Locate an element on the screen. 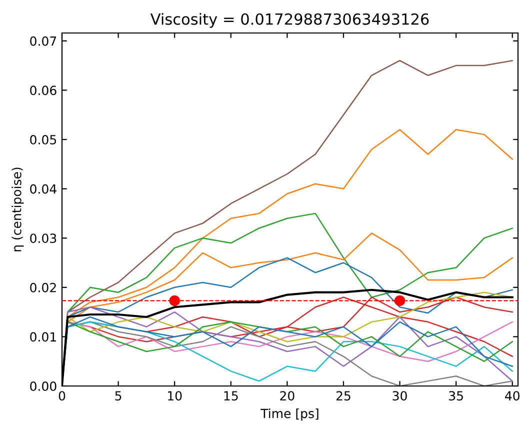  x-tick-label: 20 is located at coordinates (287, 396).